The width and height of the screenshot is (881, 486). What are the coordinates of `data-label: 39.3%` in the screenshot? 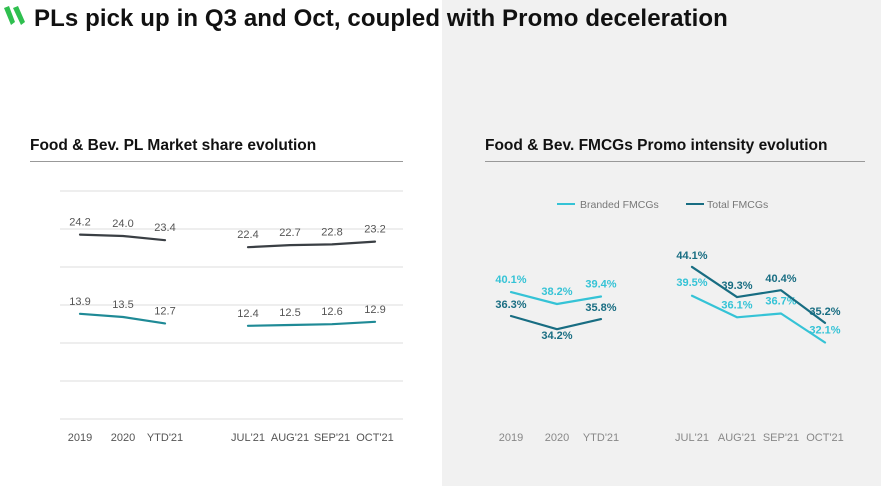 It's located at (736, 286).